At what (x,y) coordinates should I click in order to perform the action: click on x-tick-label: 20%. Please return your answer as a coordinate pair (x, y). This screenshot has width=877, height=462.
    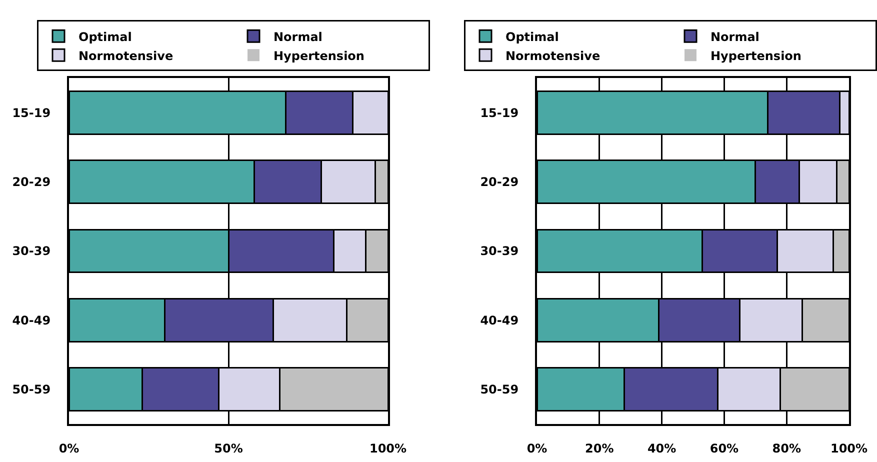
    Looking at the image, I should click on (599, 448).